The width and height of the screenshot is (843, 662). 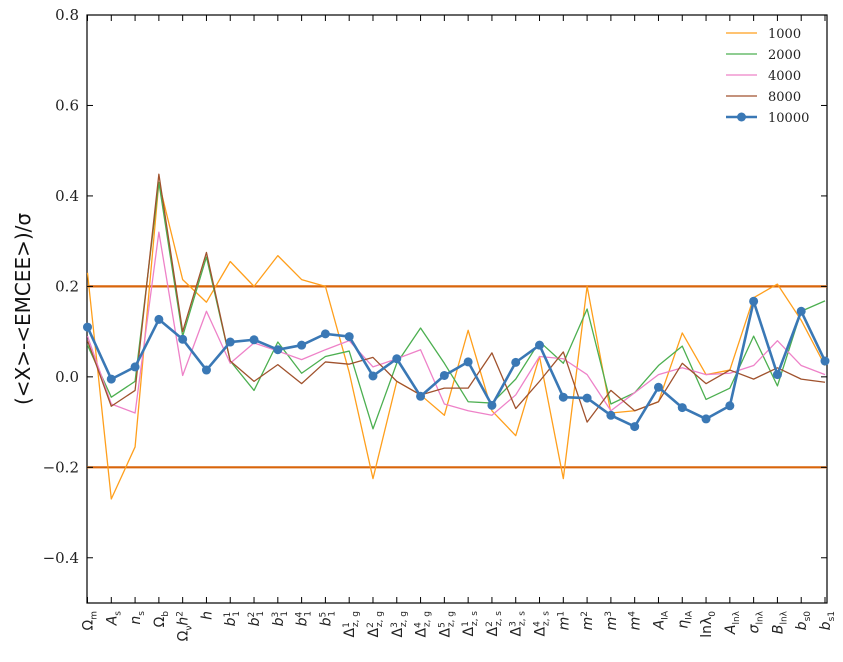 What do you see at coordinates (763, 76) in the screenshot?
I see `legend-item-4000: 4000` at bounding box center [763, 76].